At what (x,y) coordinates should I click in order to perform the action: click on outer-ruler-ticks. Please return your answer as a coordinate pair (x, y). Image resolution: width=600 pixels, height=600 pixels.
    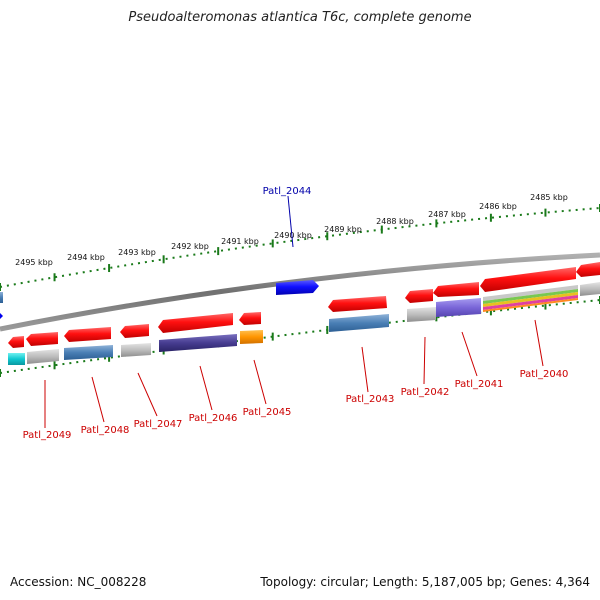
    Looking at the image, I should click on (300, 247).